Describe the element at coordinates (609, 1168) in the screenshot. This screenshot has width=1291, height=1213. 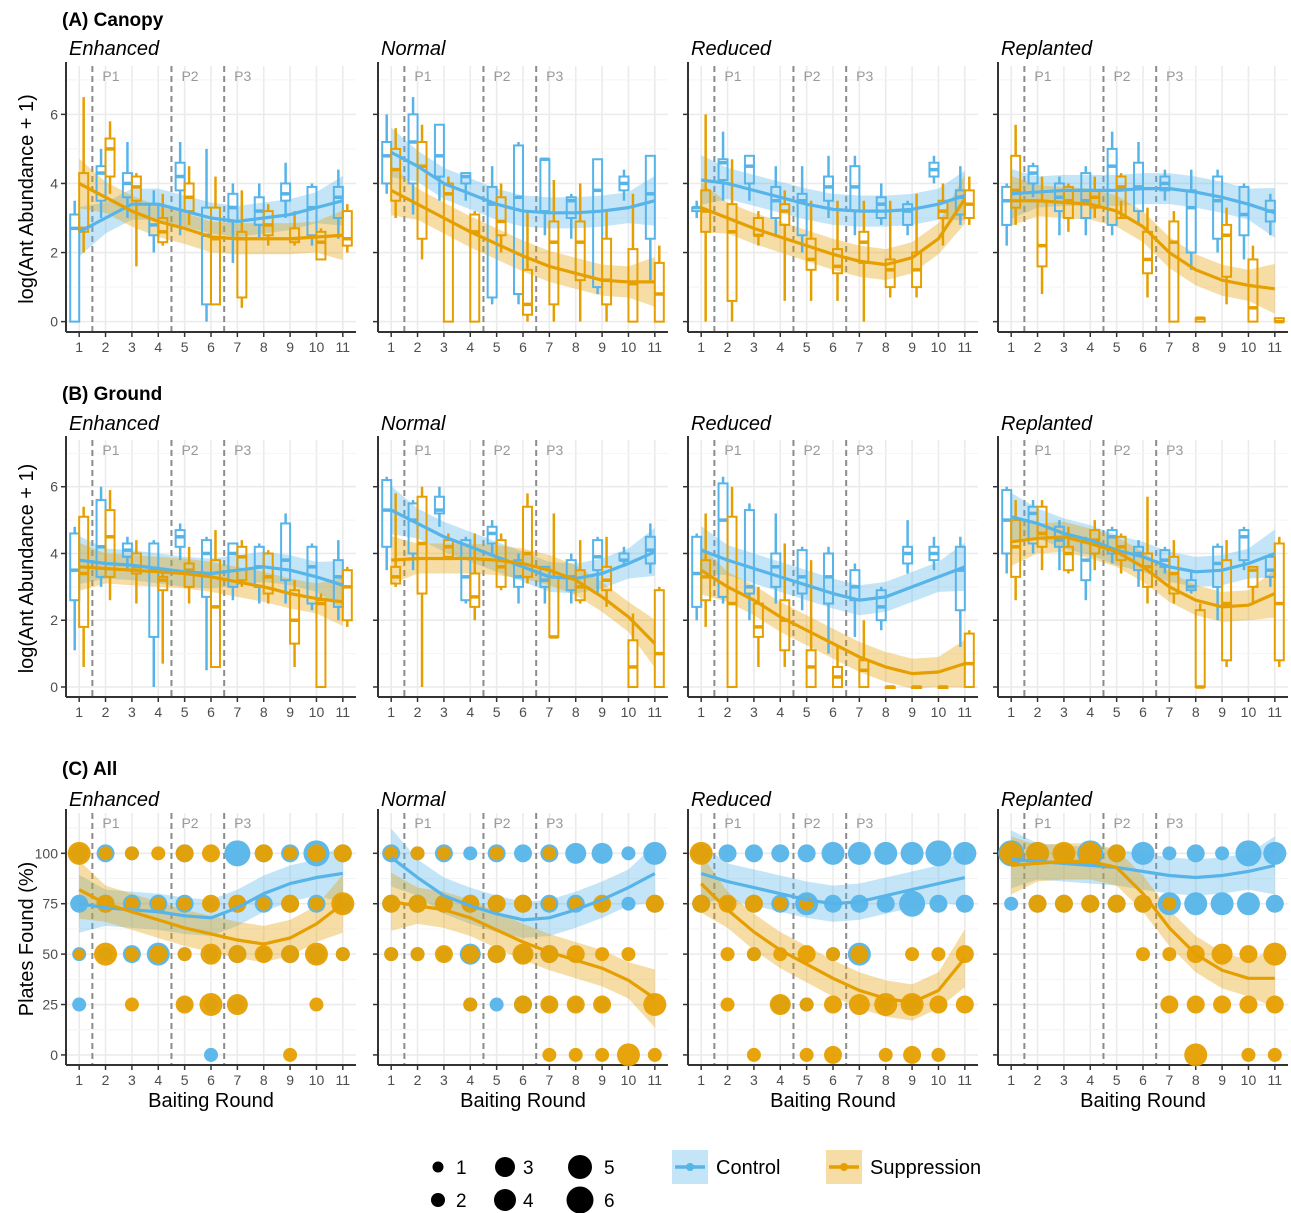
I see `legend-size-label: 5` at that location.